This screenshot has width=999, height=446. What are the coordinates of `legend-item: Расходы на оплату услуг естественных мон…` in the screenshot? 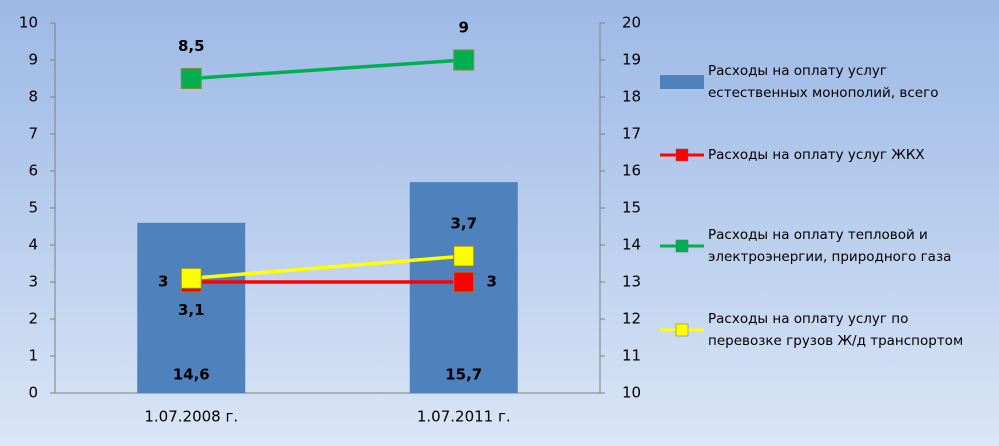 It's located at (813, 82).